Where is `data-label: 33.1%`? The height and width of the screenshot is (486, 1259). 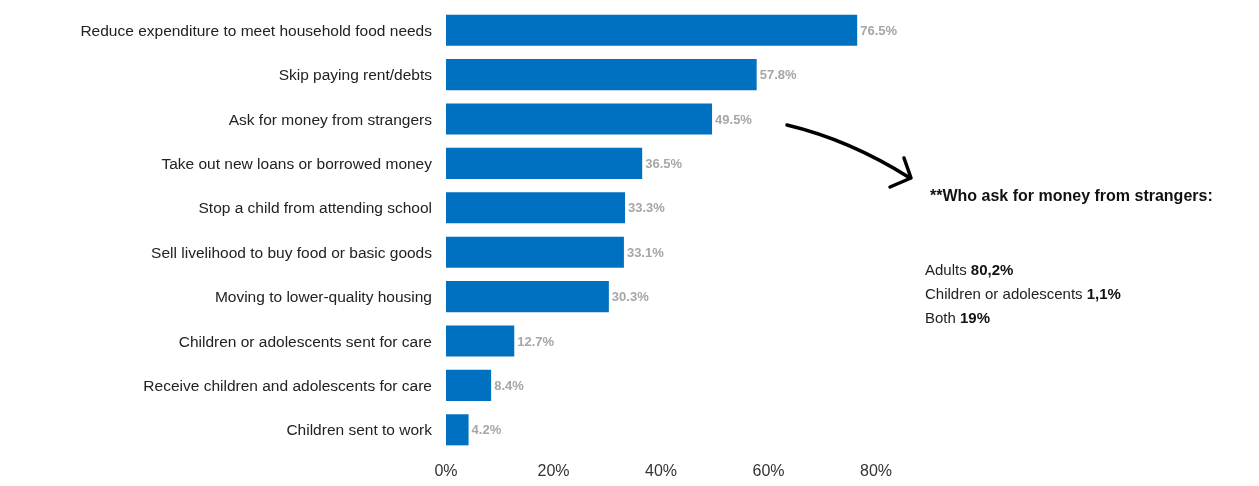 data-label: 33.1% is located at coordinates (645, 252).